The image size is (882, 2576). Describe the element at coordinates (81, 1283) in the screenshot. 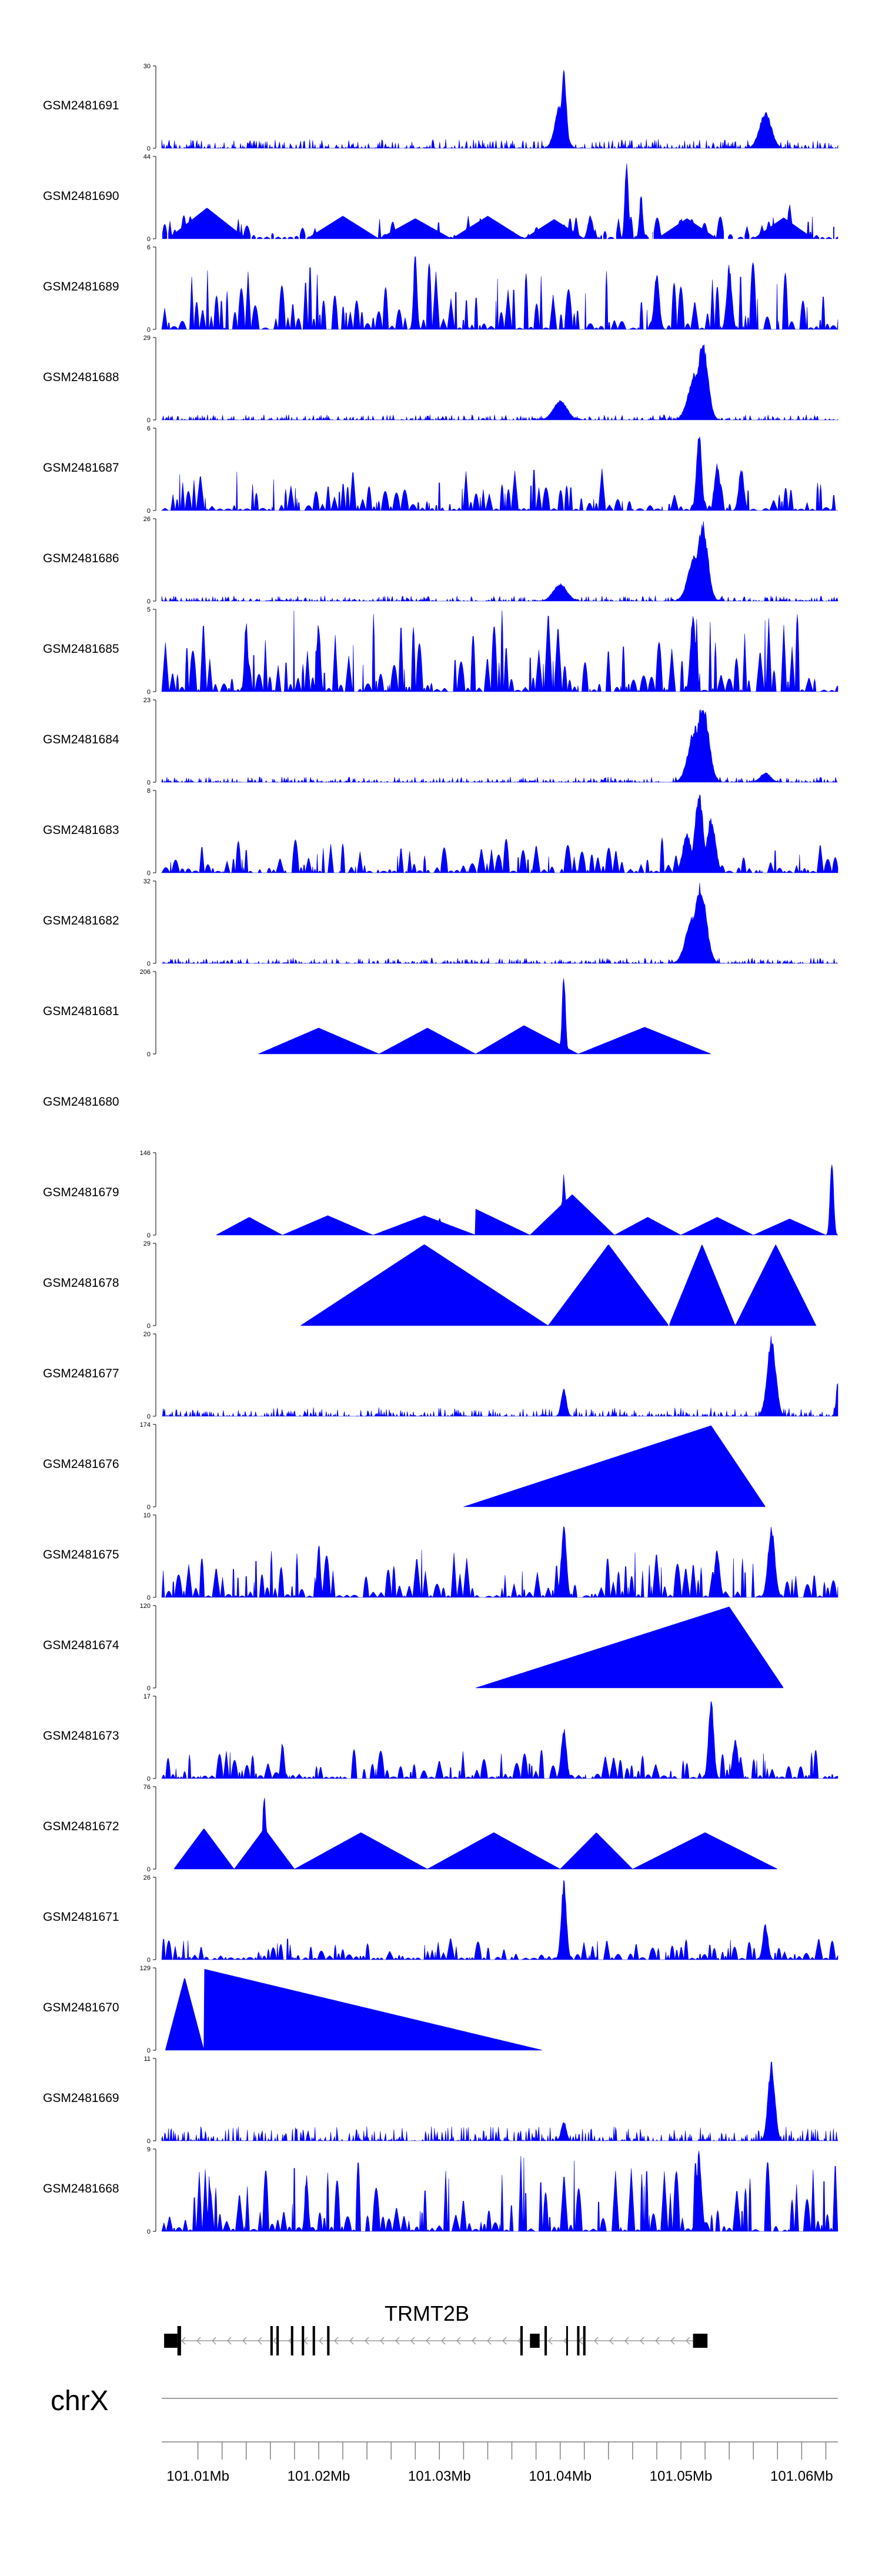

I see `track-label: GSM2481678` at that location.